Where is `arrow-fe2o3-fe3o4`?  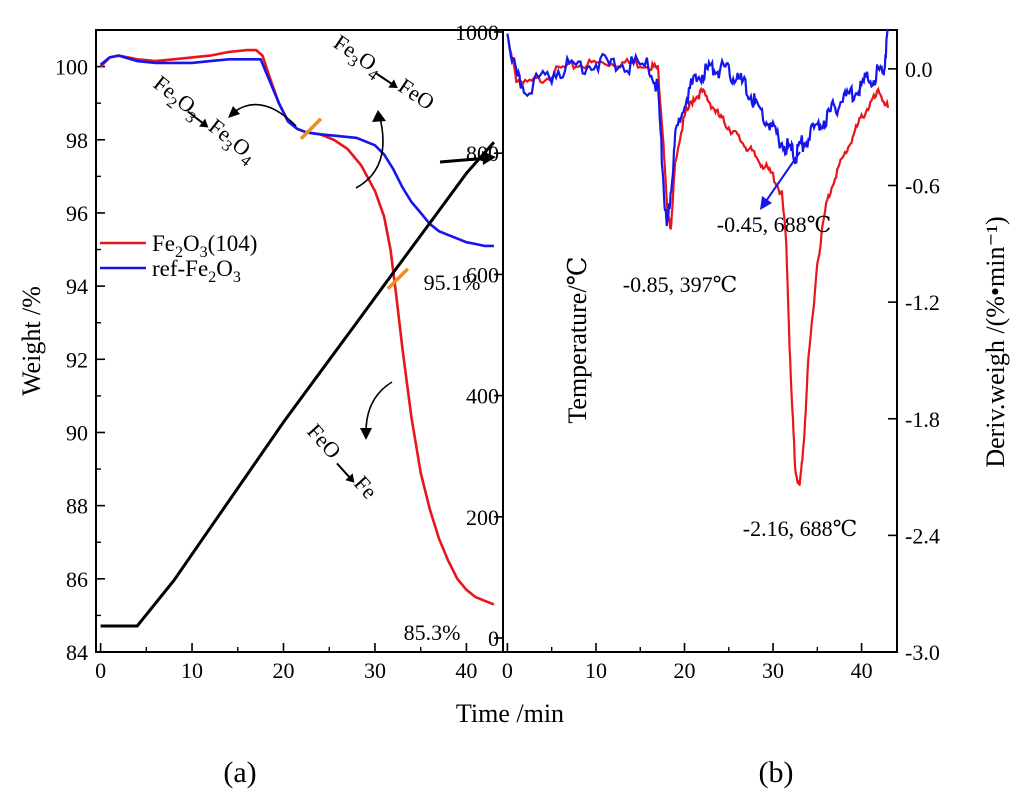
arrow-fe2o3-fe3o4 is located at coordinates (196, 117).